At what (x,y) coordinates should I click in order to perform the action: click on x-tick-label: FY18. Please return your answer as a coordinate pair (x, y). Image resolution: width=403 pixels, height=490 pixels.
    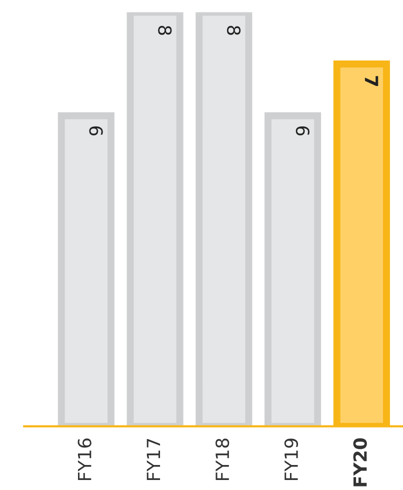
    Looking at the image, I should click on (223, 459).